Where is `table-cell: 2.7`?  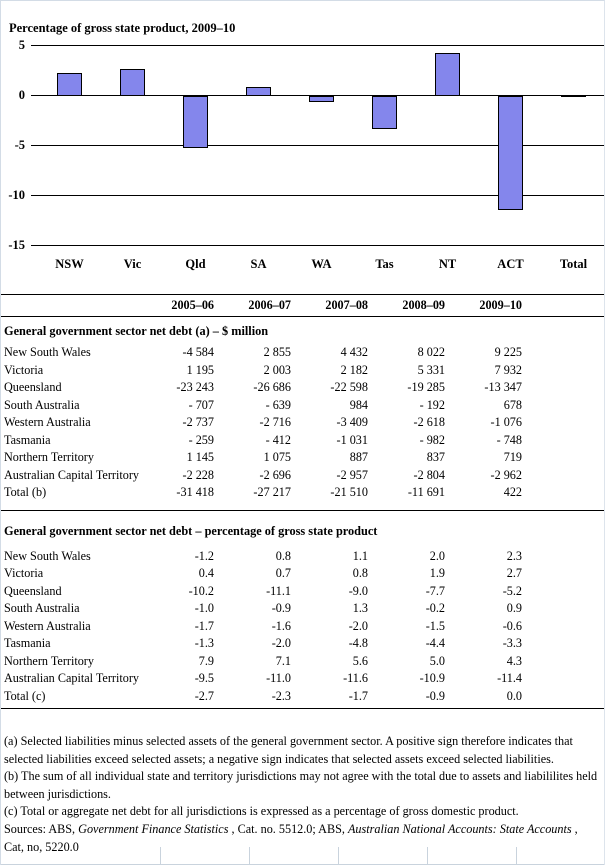 table-cell: 2.7 is located at coordinates (514, 573).